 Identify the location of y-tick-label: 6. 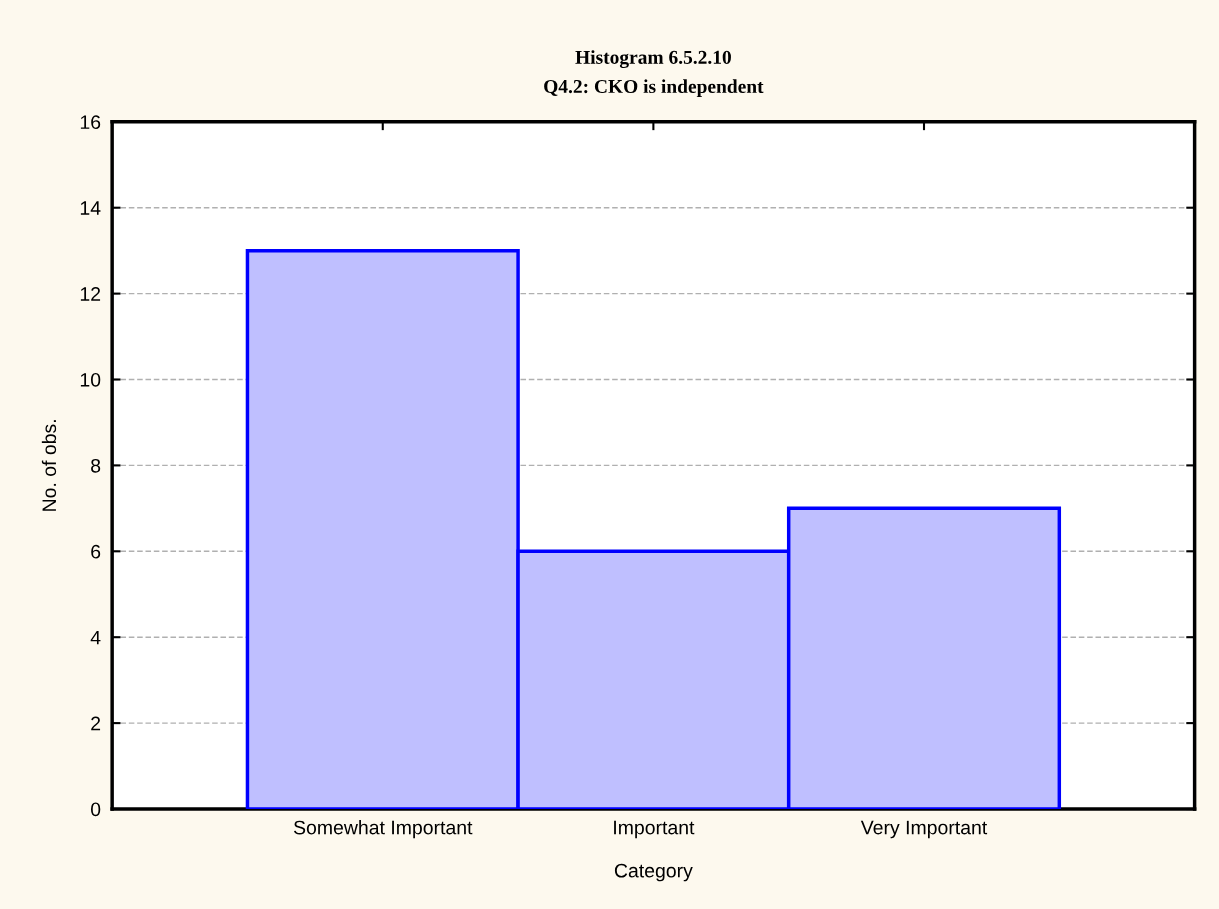
(96, 551).